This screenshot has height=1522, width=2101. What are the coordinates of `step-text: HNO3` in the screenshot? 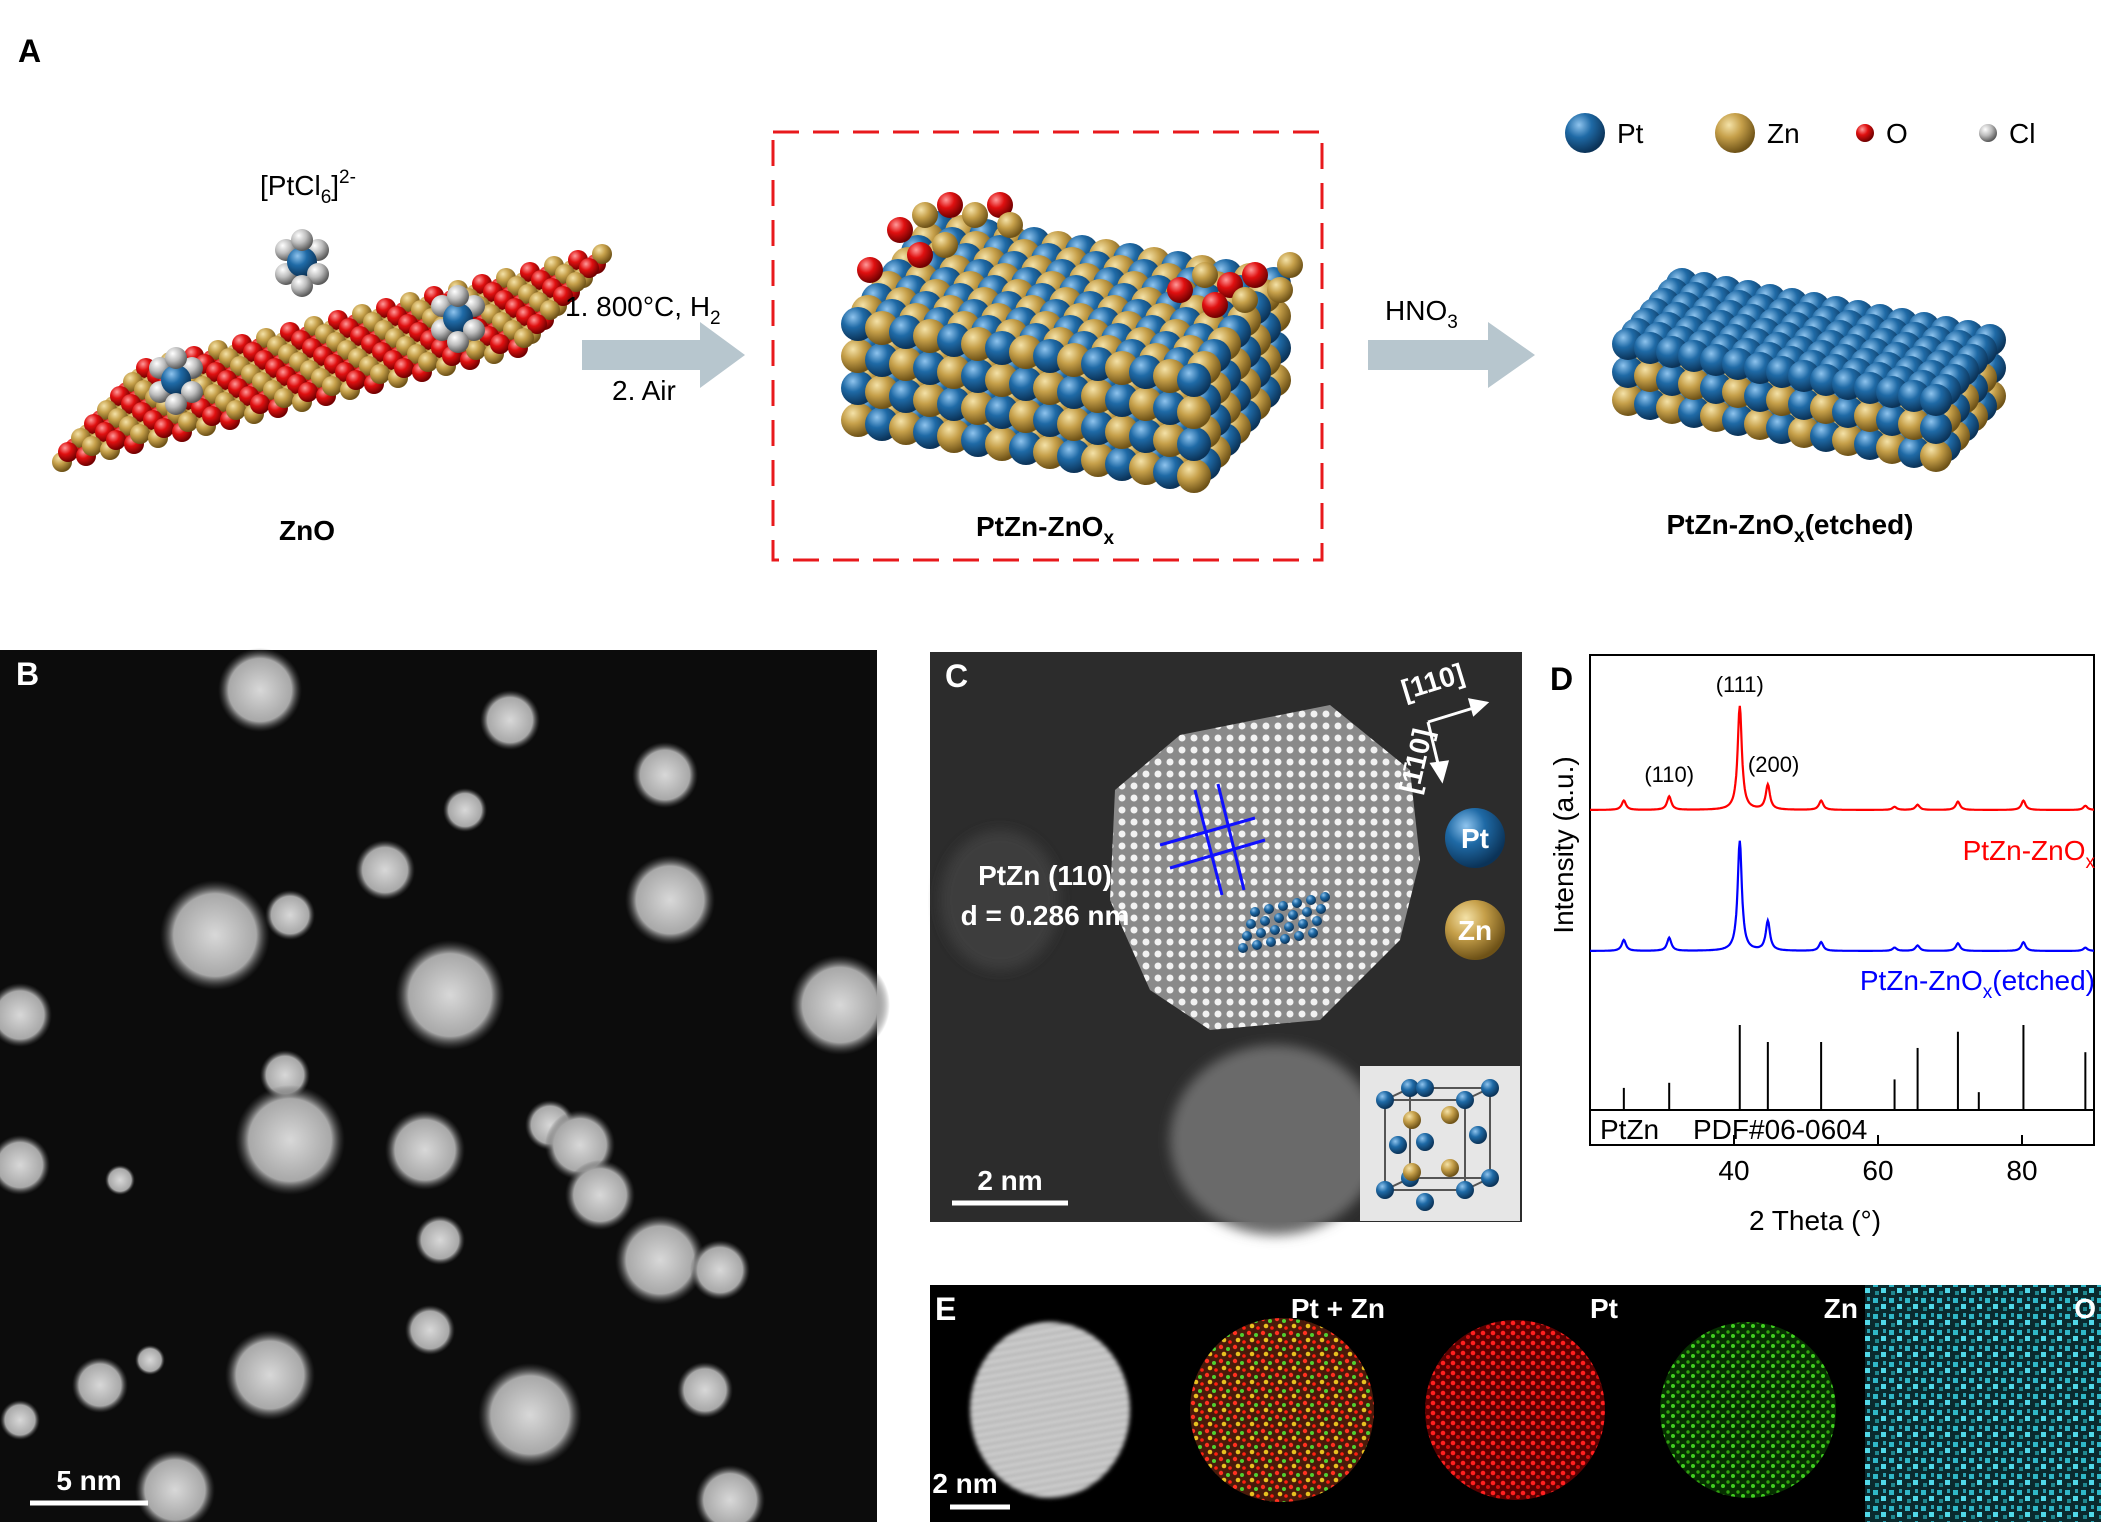 It's located at (1421, 314).